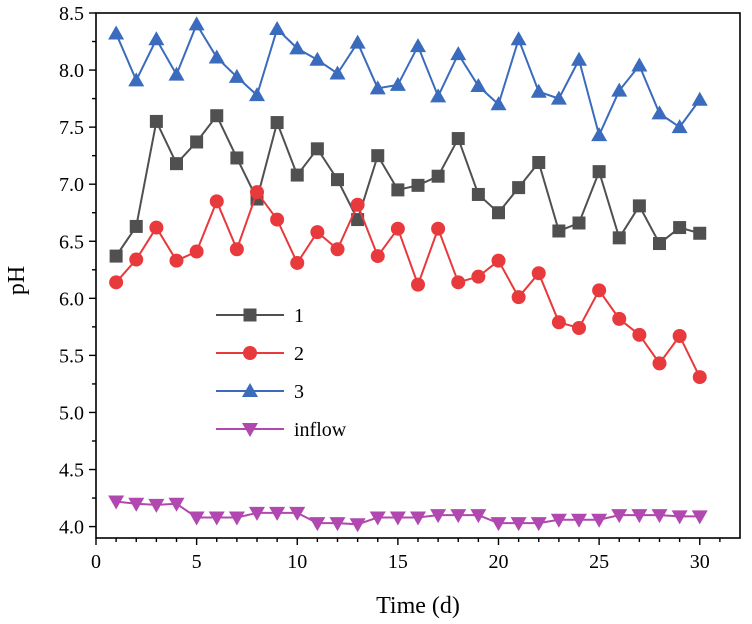  What do you see at coordinates (71, 14) in the screenshot?
I see `y-tick-label: 8.5` at bounding box center [71, 14].